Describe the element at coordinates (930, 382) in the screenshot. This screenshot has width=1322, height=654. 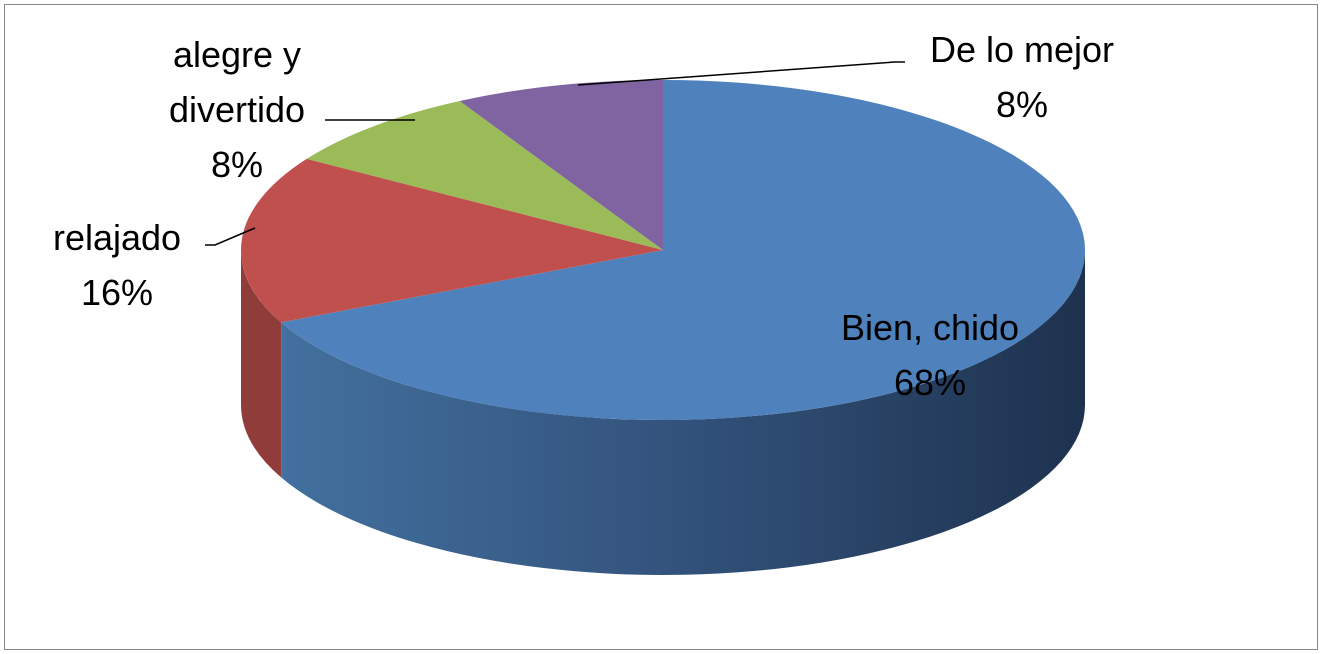
I see `value-label: 68%` at that location.